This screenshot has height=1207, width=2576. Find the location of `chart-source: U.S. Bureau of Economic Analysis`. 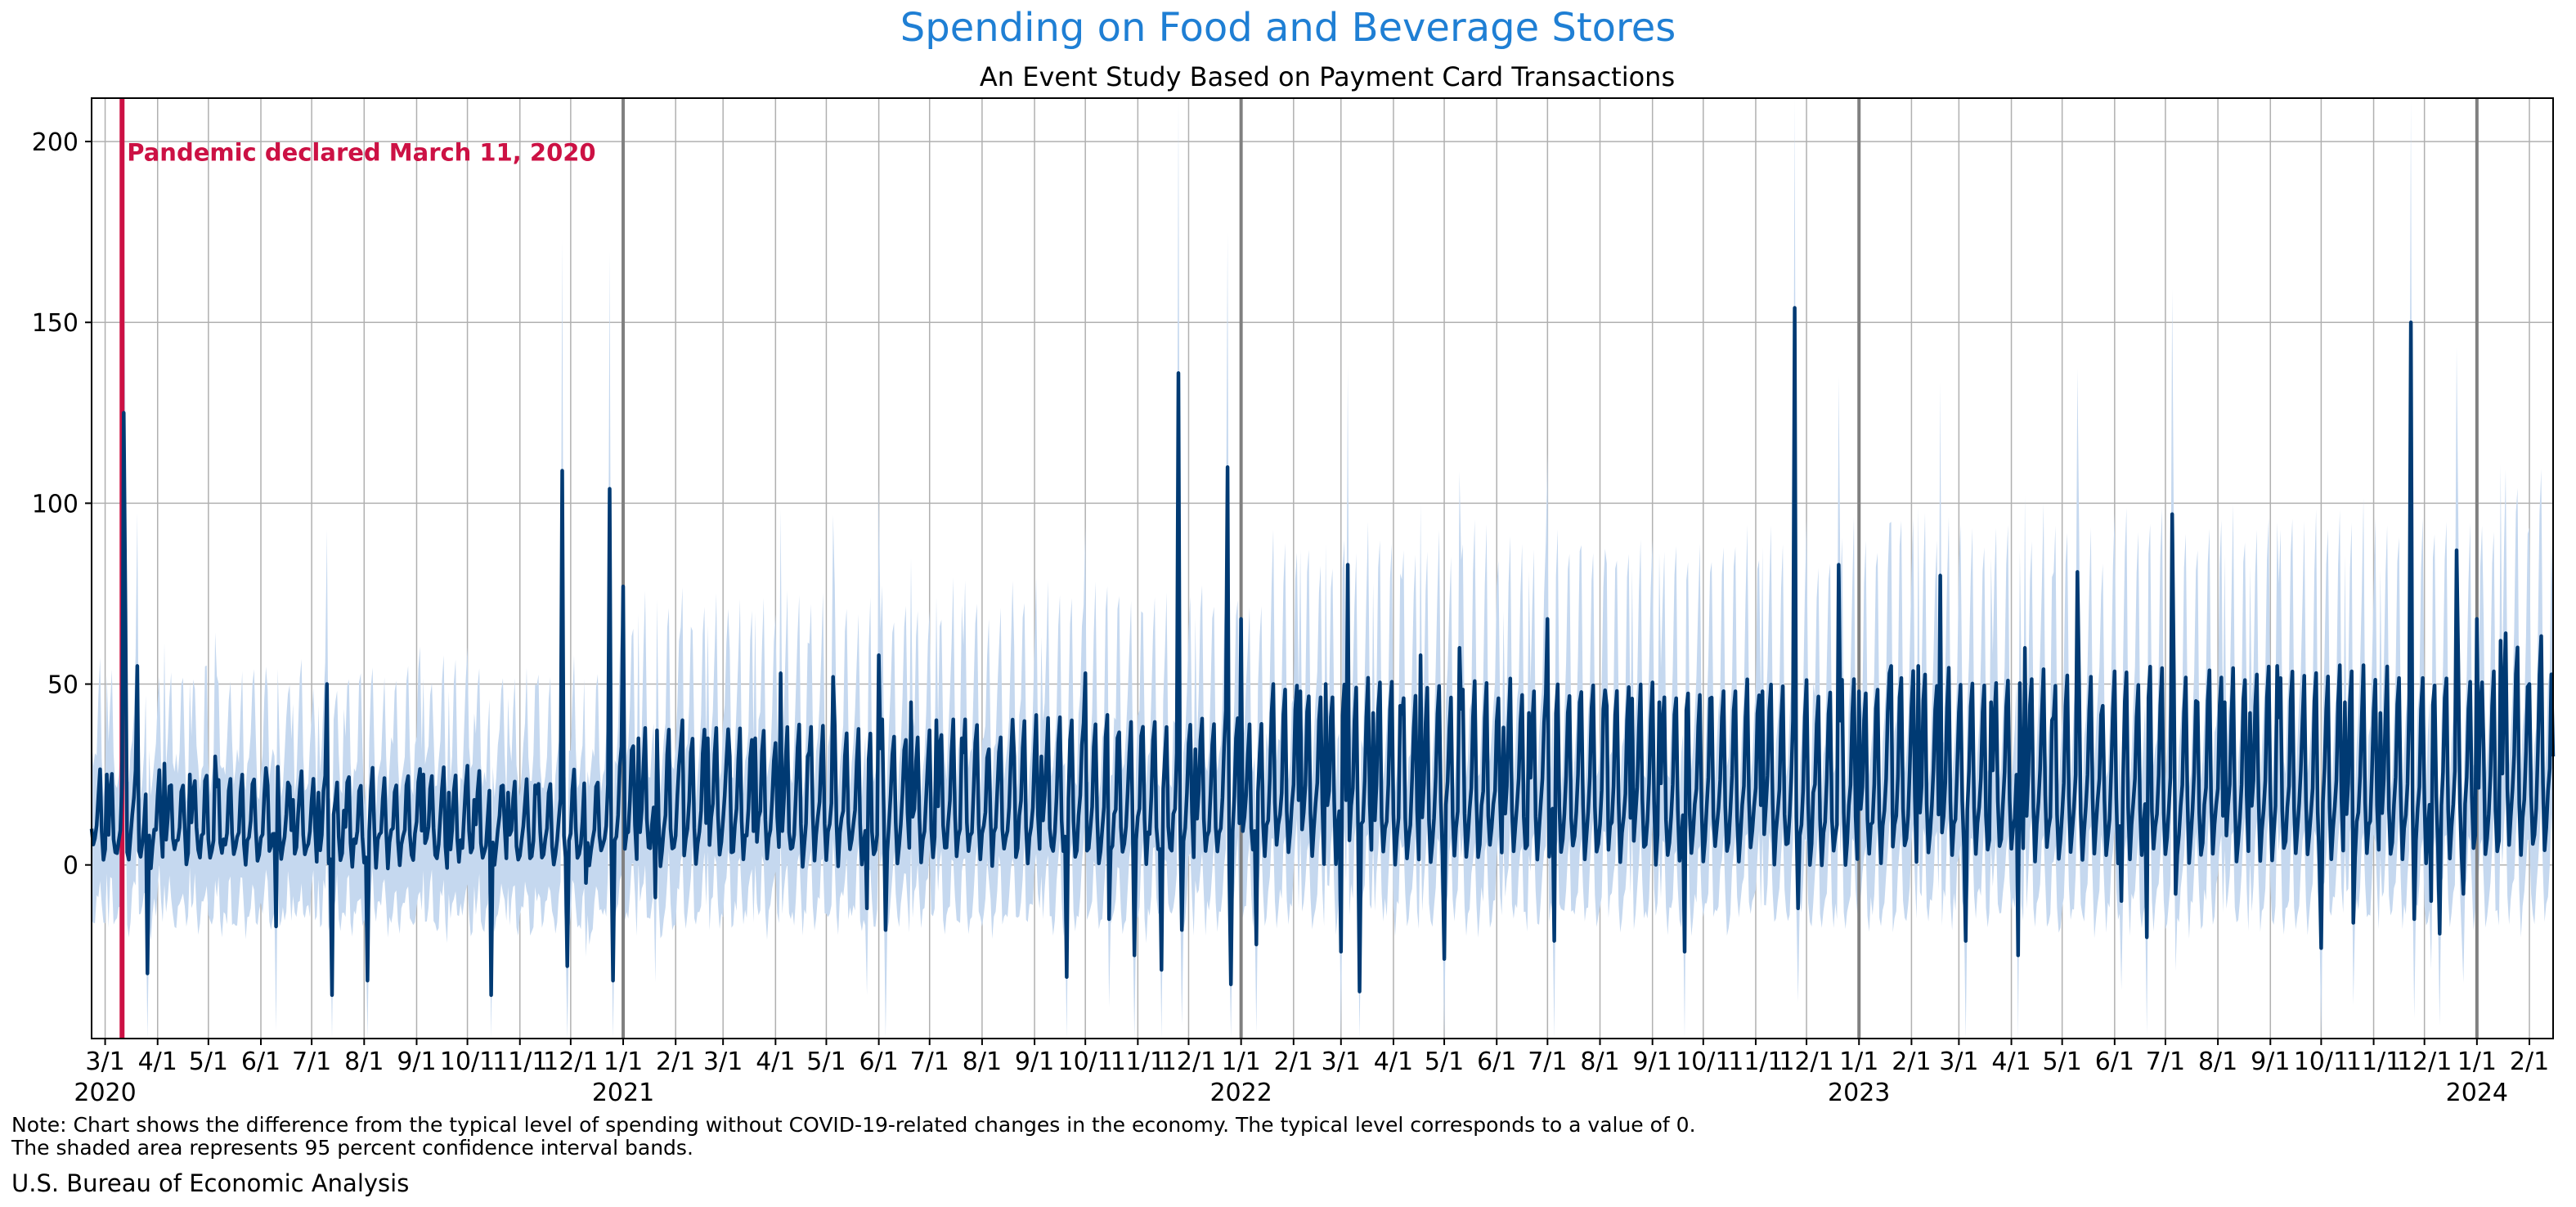

chart-source: U.S. Bureau of Economic Analysis is located at coordinates (210, 1183).